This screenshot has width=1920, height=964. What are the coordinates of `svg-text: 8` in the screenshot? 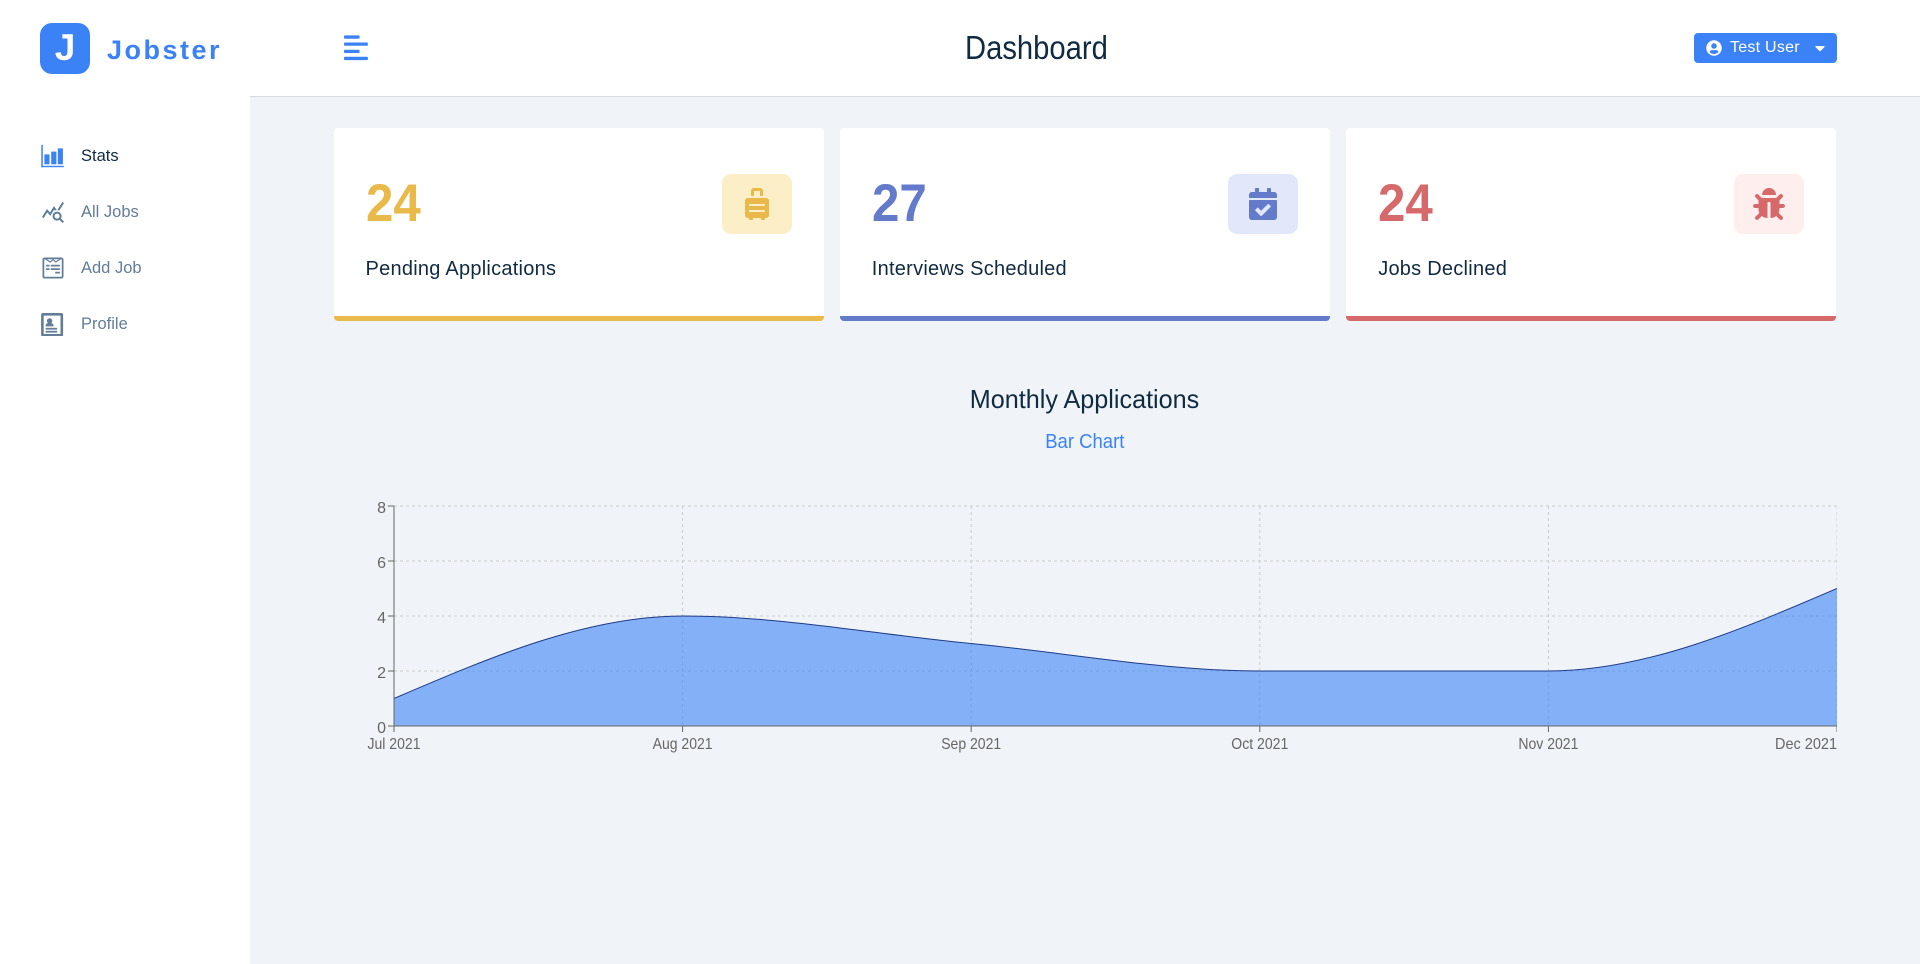 It's located at (381, 508).